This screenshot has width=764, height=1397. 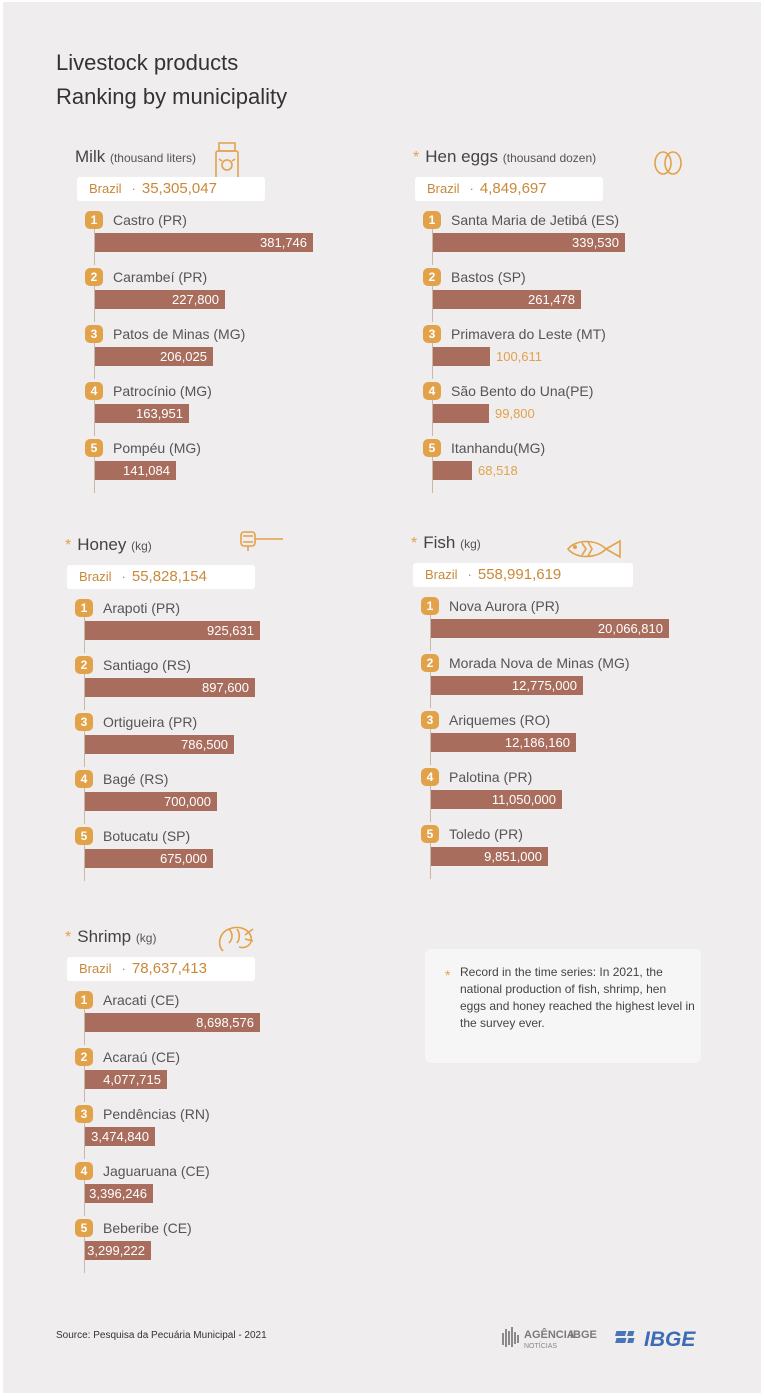 I want to click on municipality-name: Ariquemes (RO), so click(x=500, y=720).